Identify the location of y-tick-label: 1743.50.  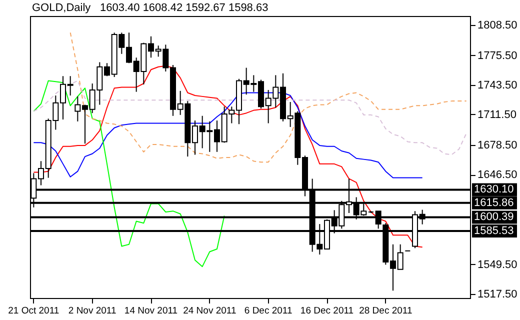
(498, 85).